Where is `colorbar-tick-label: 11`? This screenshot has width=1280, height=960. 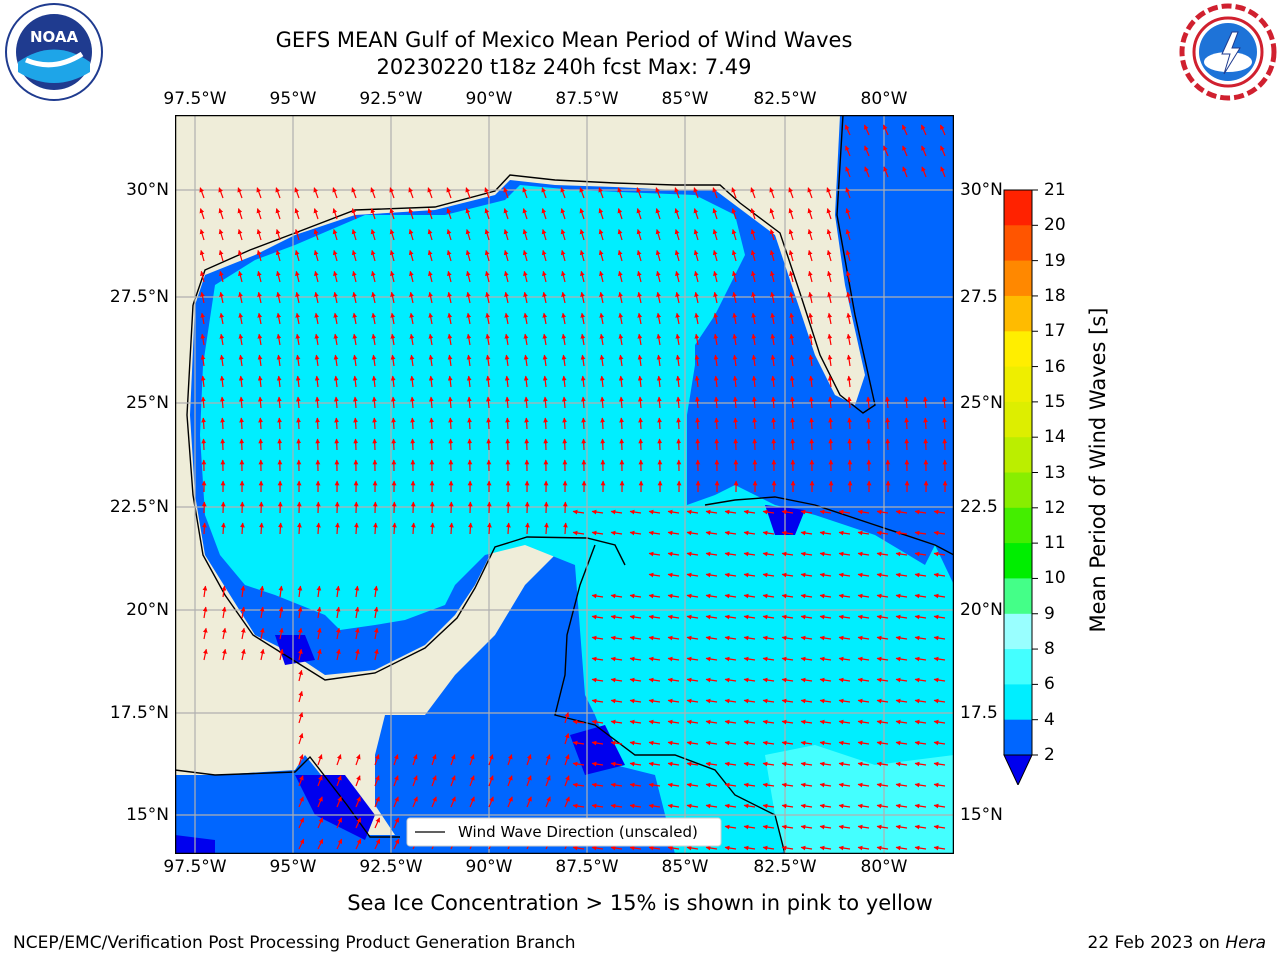
colorbar-tick-label: 11 is located at coordinates (1055, 543).